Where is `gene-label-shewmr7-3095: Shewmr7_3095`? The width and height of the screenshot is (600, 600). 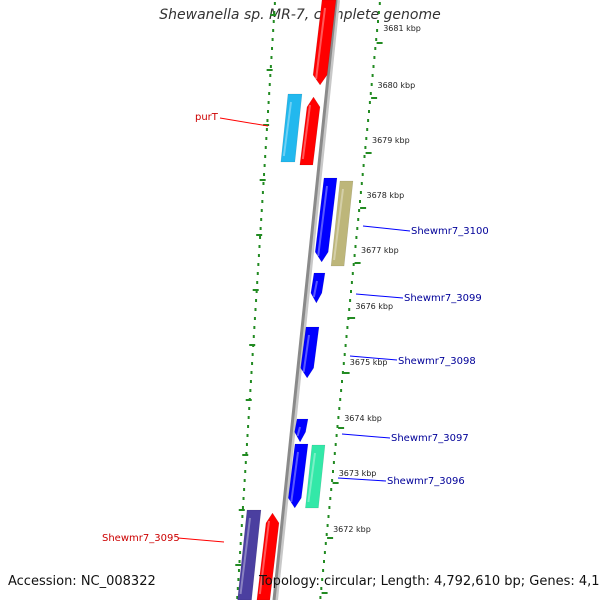
gene-label-shewmr7-3095: Shewmr7_3095 is located at coordinates (141, 538).